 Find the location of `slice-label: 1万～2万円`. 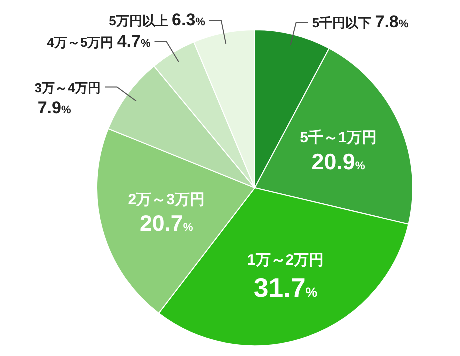

slice-label: 1万～2万円 is located at coordinates (285, 260).